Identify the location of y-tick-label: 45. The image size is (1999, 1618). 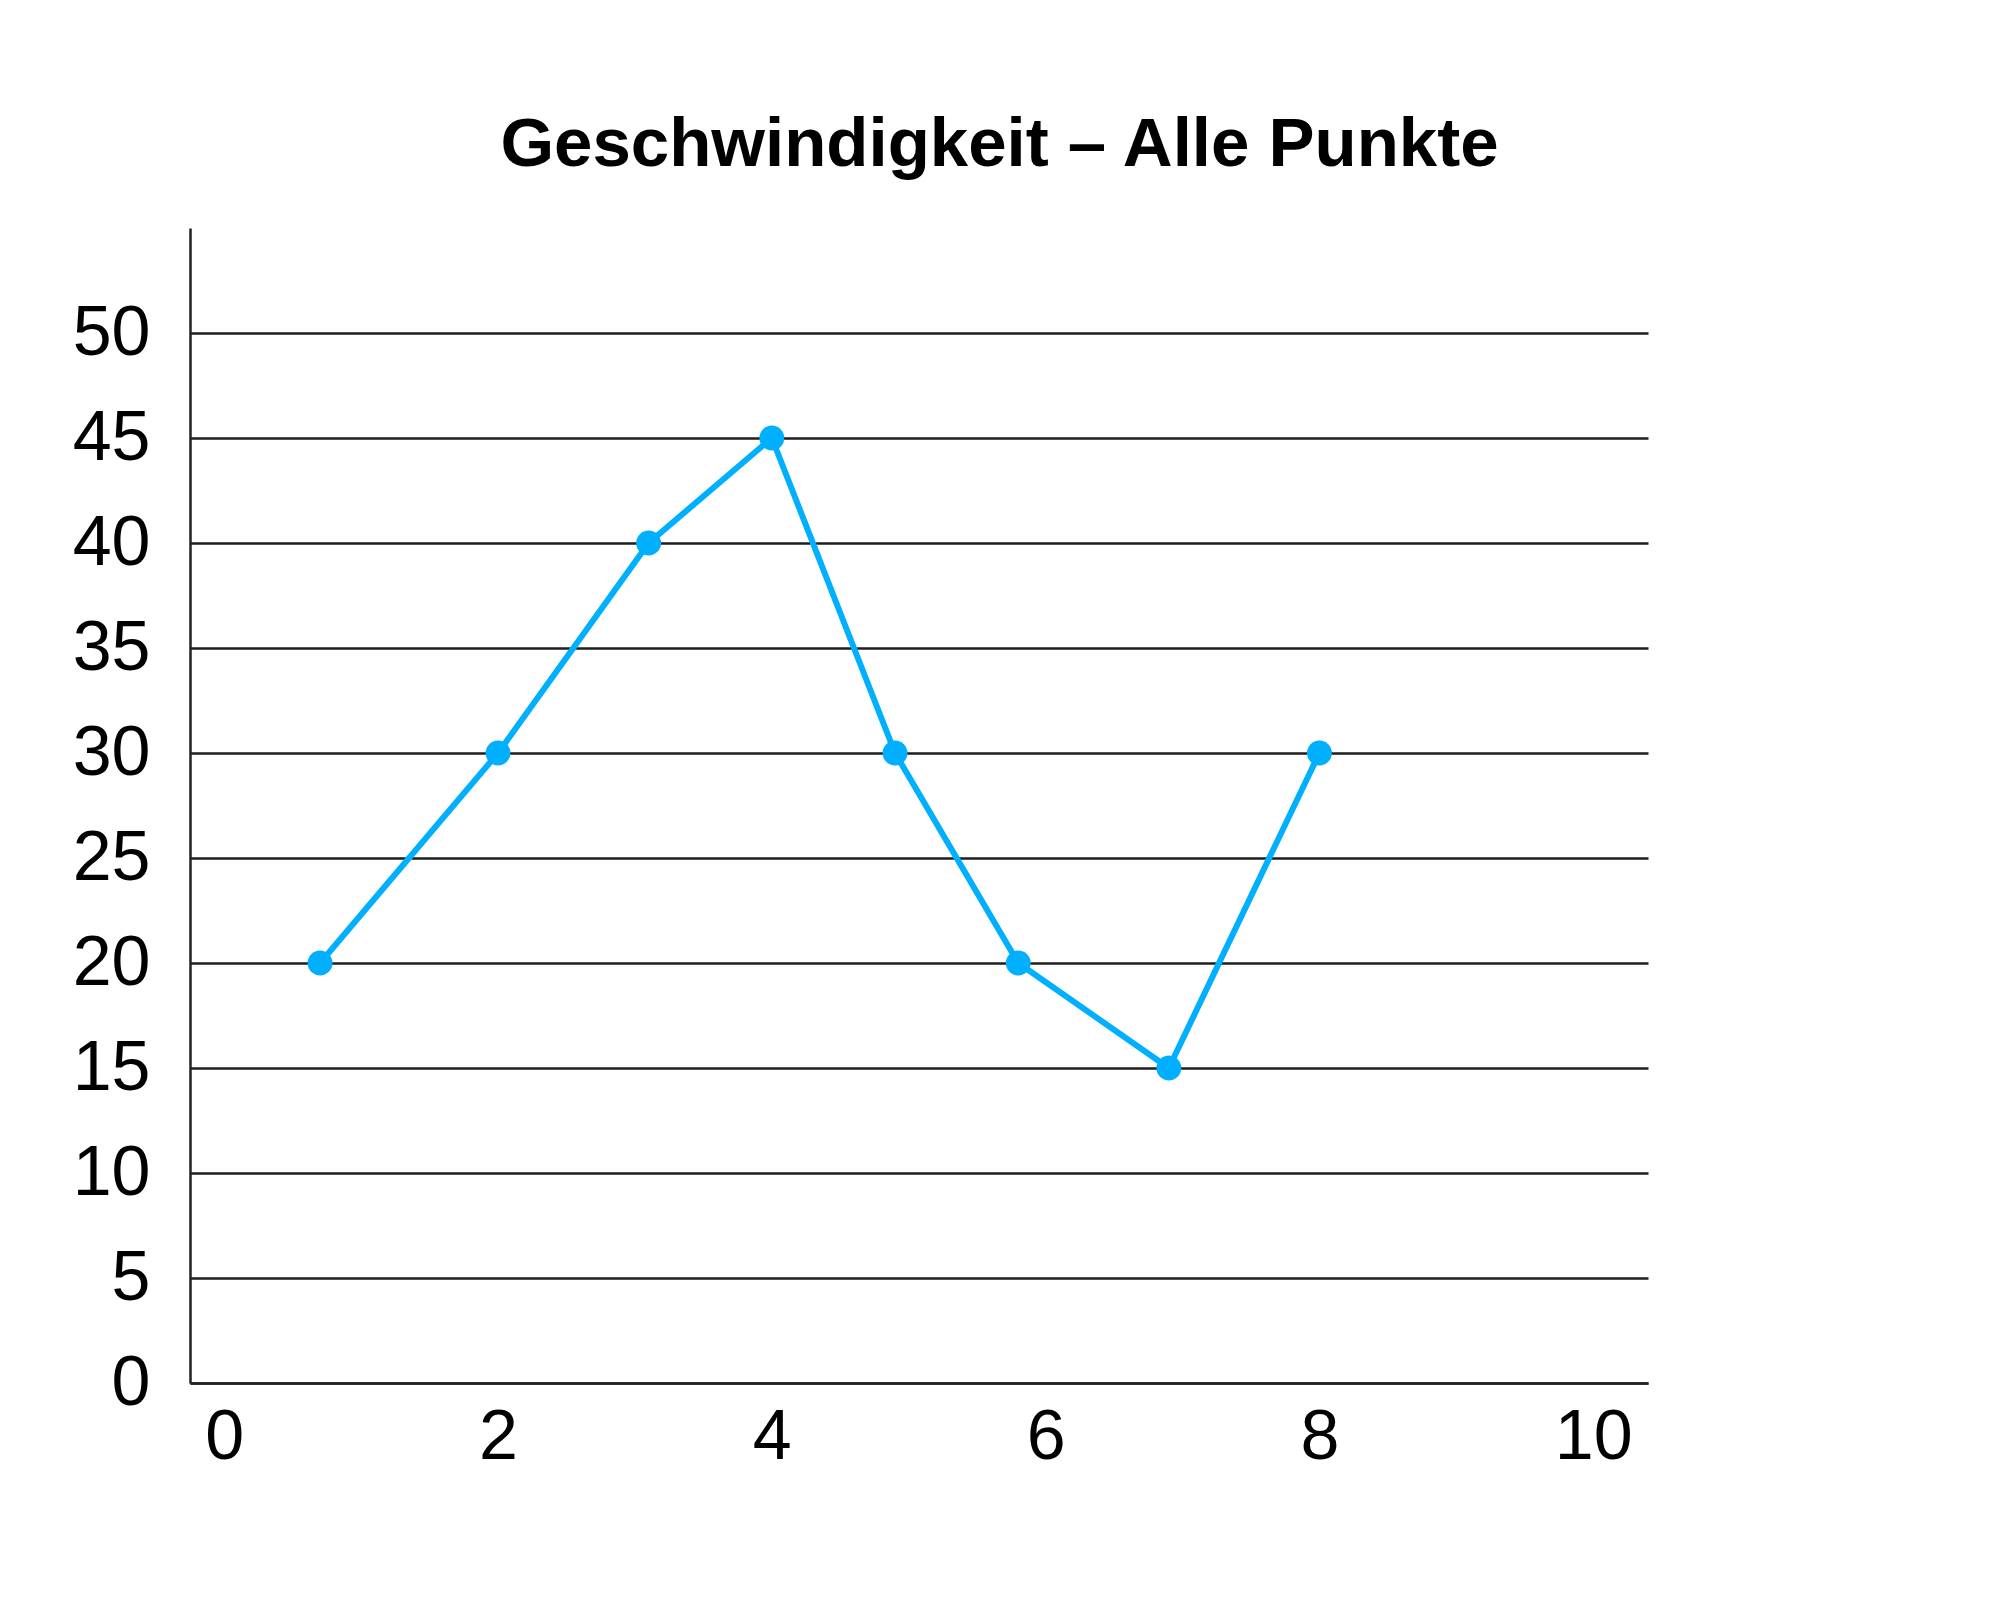
(111, 435).